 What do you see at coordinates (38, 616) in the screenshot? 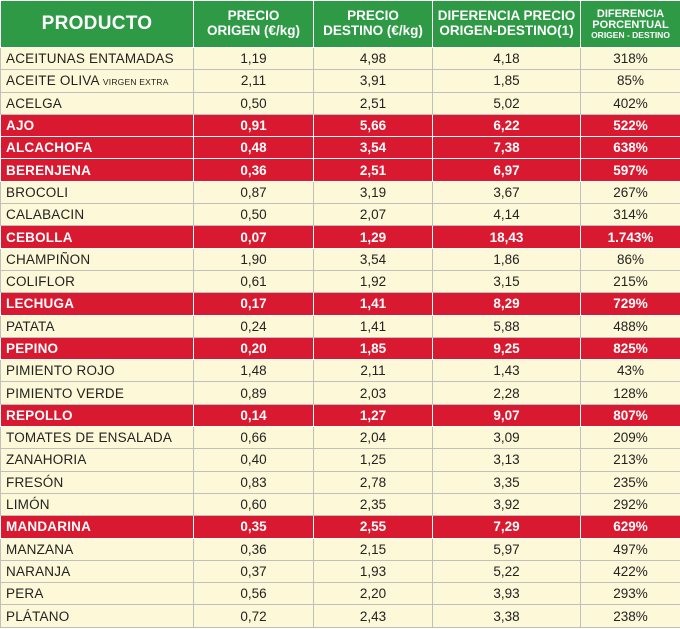
I see `product-name: PLÁTANO` at bounding box center [38, 616].